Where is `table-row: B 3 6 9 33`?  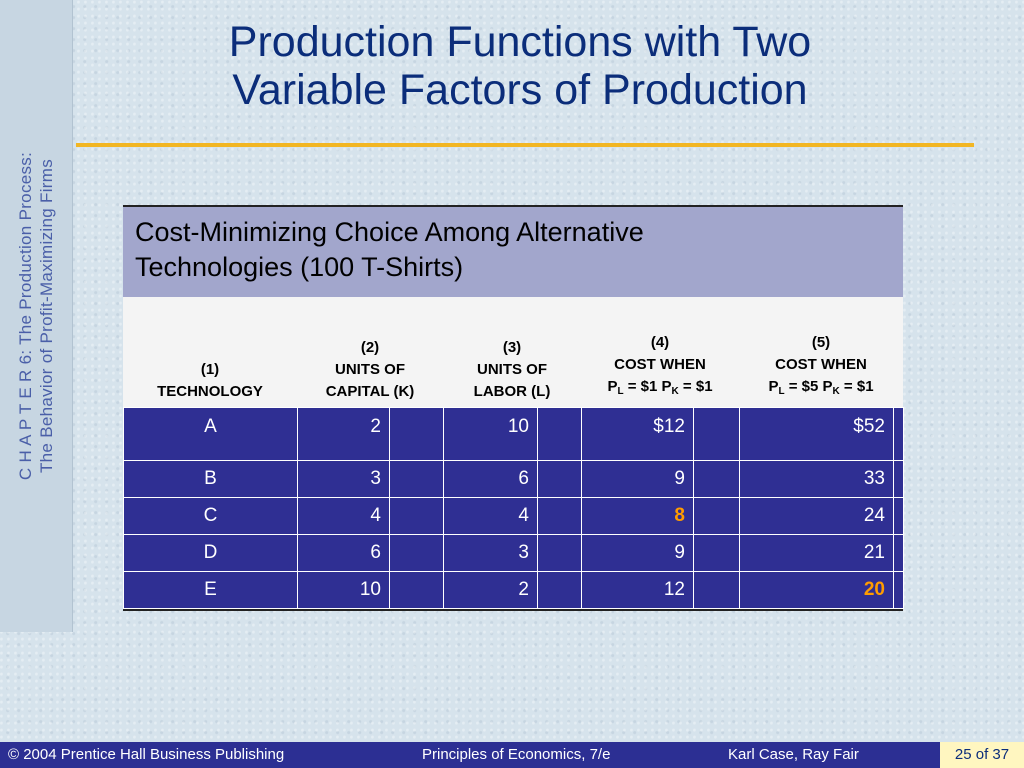
table-row: B 3 6 9 33 is located at coordinates (513, 479).